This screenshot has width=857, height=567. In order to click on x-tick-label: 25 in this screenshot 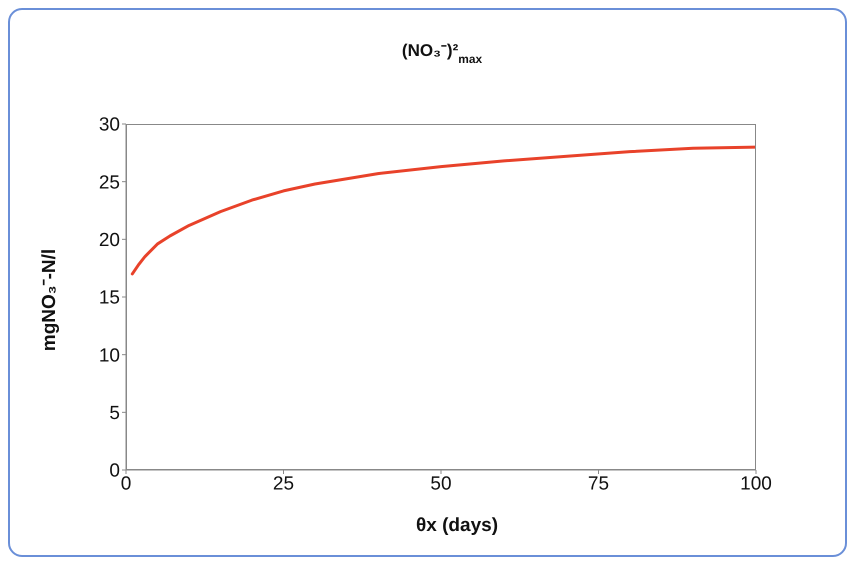, I will do `click(283, 483)`.